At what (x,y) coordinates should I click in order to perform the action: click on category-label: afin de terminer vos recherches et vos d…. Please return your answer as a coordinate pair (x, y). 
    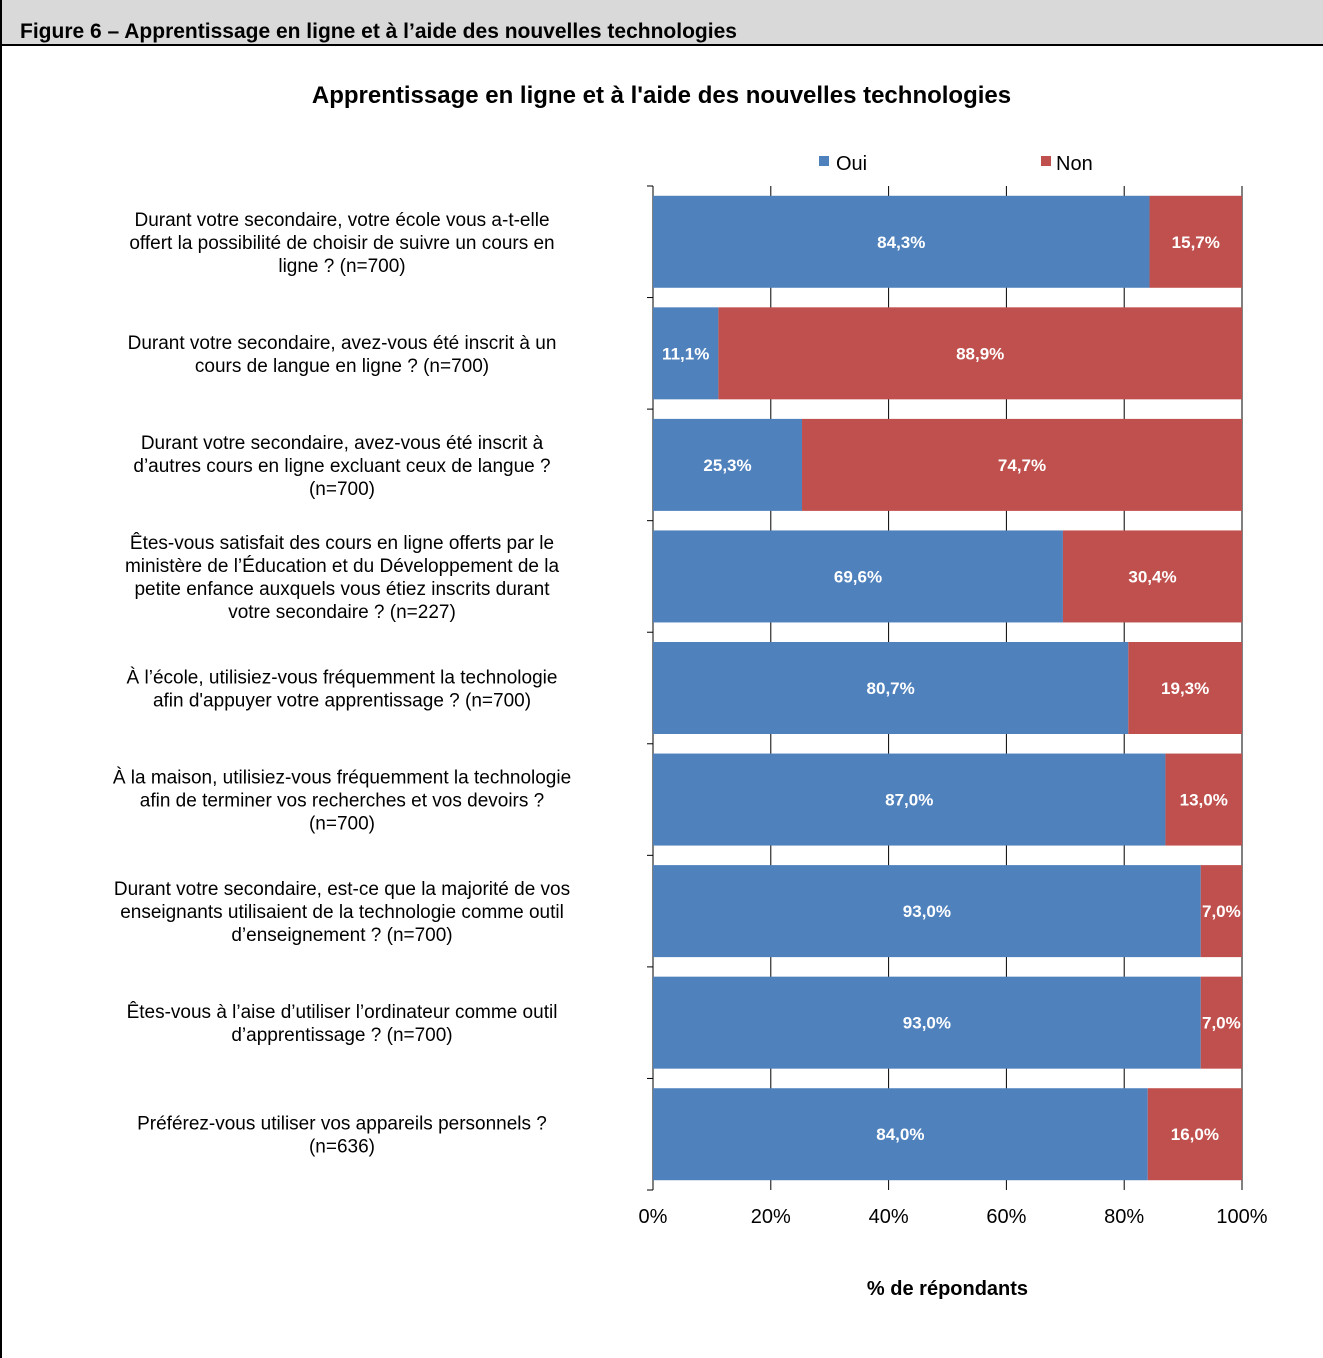
    Looking at the image, I should click on (342, 801).